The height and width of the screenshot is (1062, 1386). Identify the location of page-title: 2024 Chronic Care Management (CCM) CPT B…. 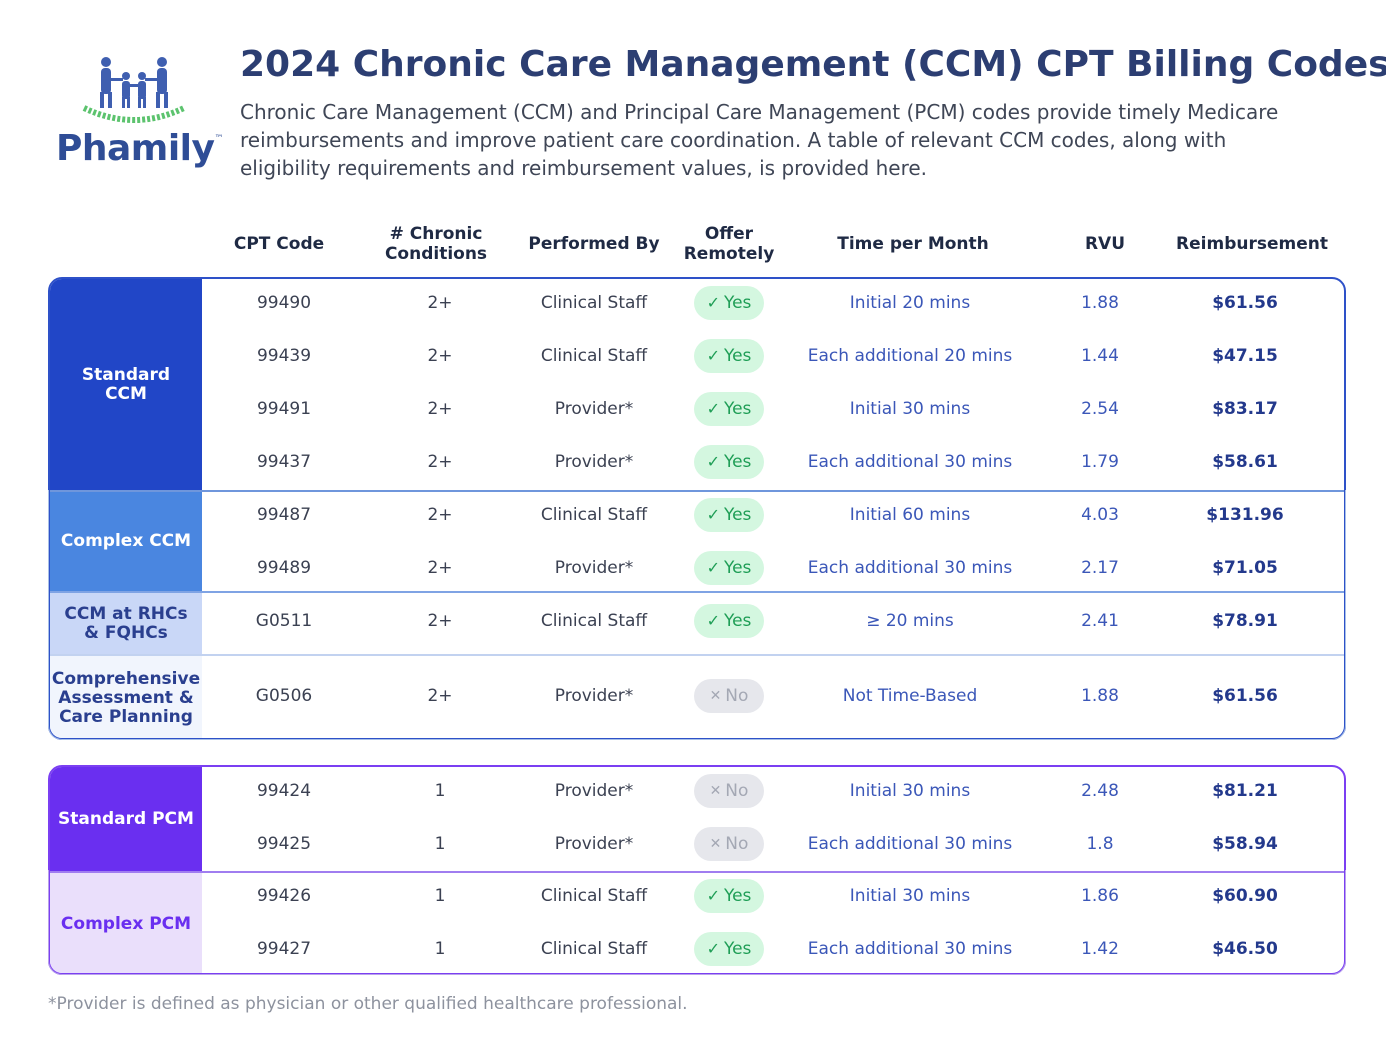
(813, 64).